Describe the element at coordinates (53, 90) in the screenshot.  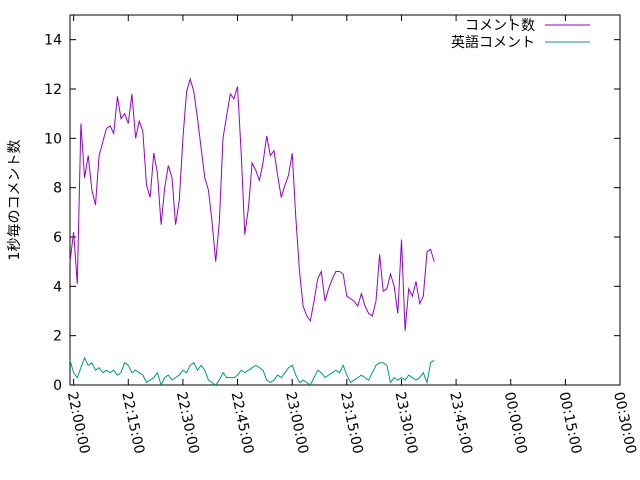
I see `y-tick-label: 12` at that location.